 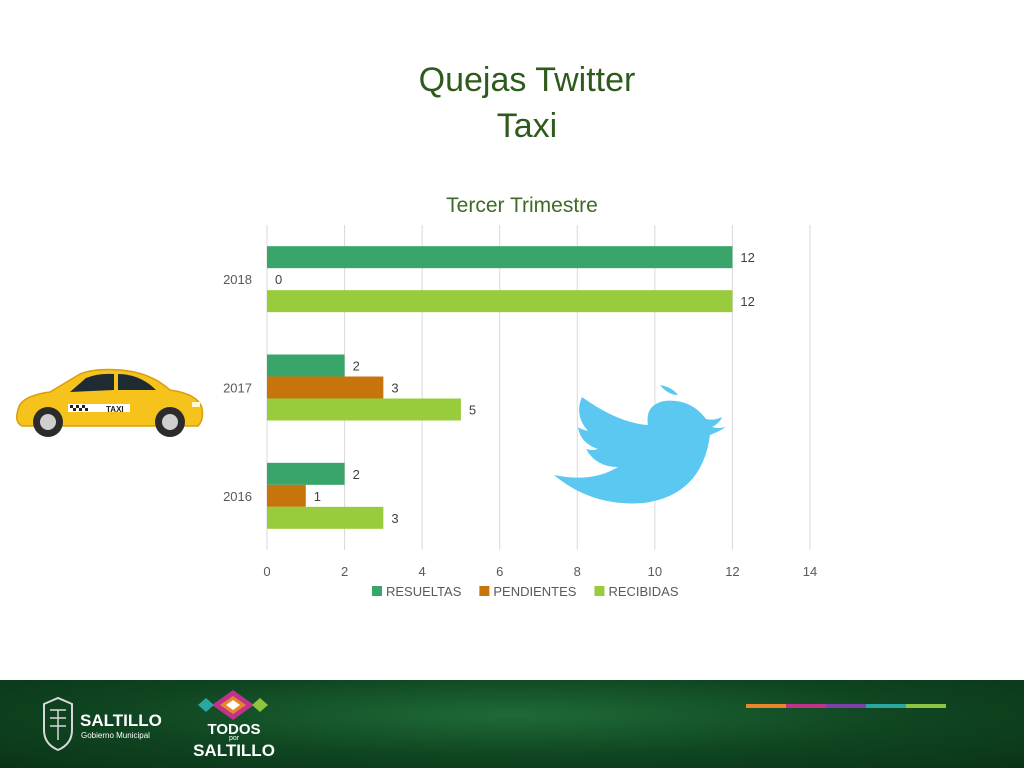 What do you see at coordinates (234, 729) in the screenshot?
I see `todos-logo-line1: TODOS` at bounding box center [234, 729].